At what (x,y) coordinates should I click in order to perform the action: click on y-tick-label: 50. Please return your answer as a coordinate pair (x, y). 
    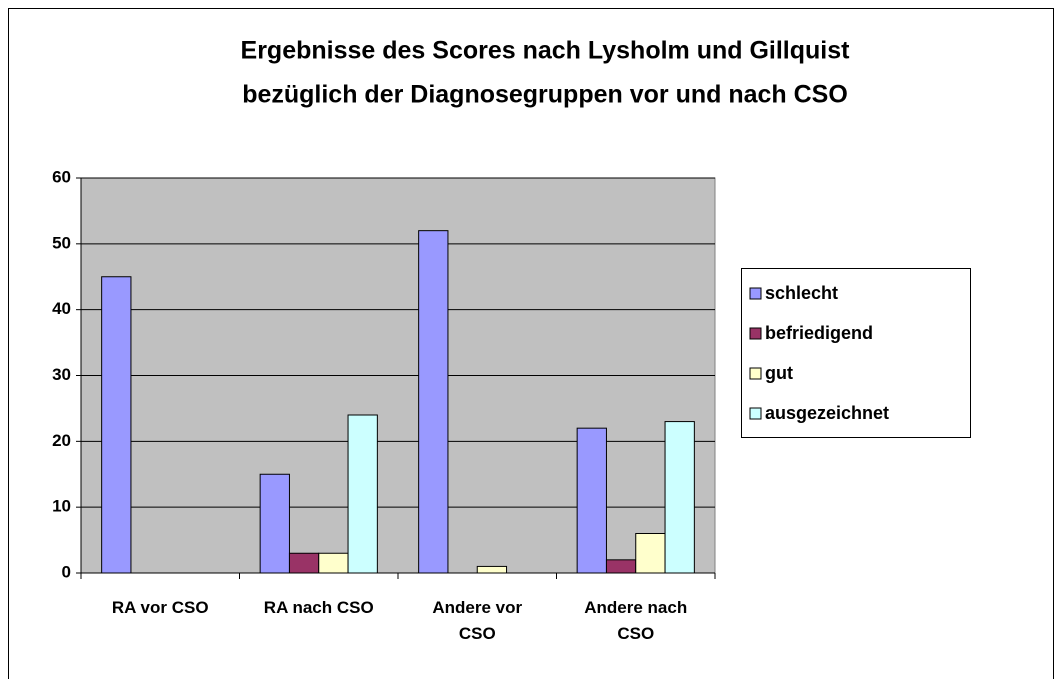
    Looking at the image, I should click on (61, 242).